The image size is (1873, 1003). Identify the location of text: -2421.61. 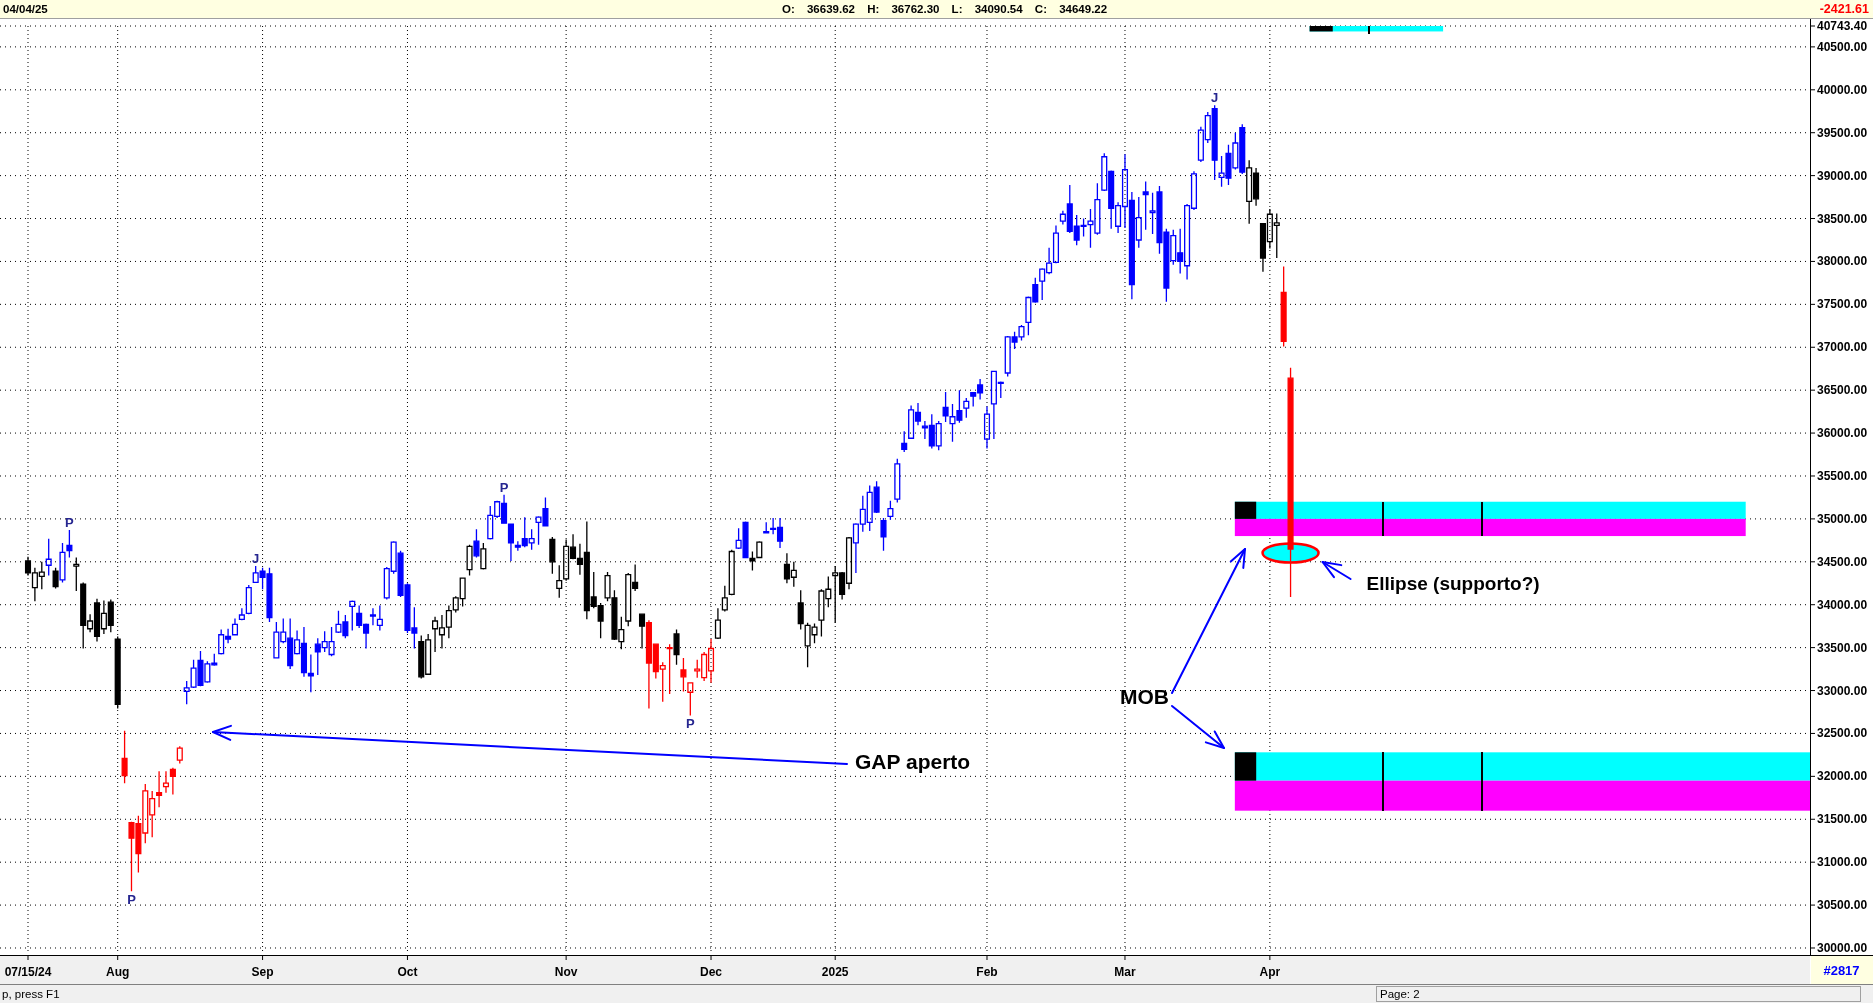
(1844, 9).